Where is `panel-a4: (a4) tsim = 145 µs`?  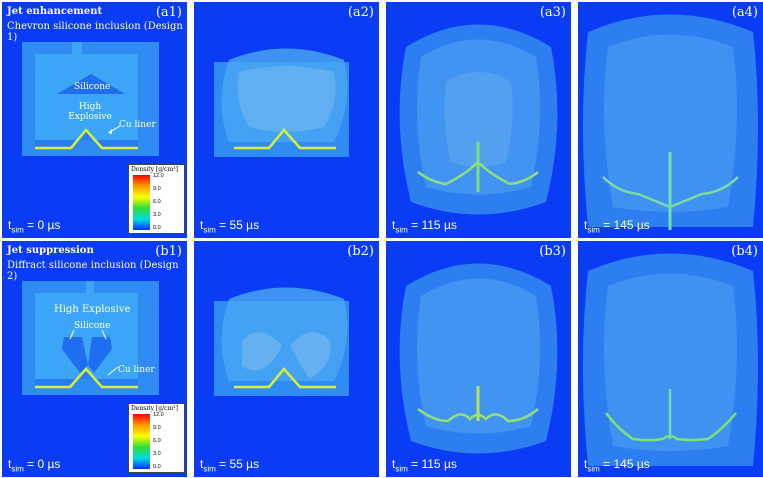
panel-a4: (a4) tsim = 145 µs is located at coordinates (670, 120).